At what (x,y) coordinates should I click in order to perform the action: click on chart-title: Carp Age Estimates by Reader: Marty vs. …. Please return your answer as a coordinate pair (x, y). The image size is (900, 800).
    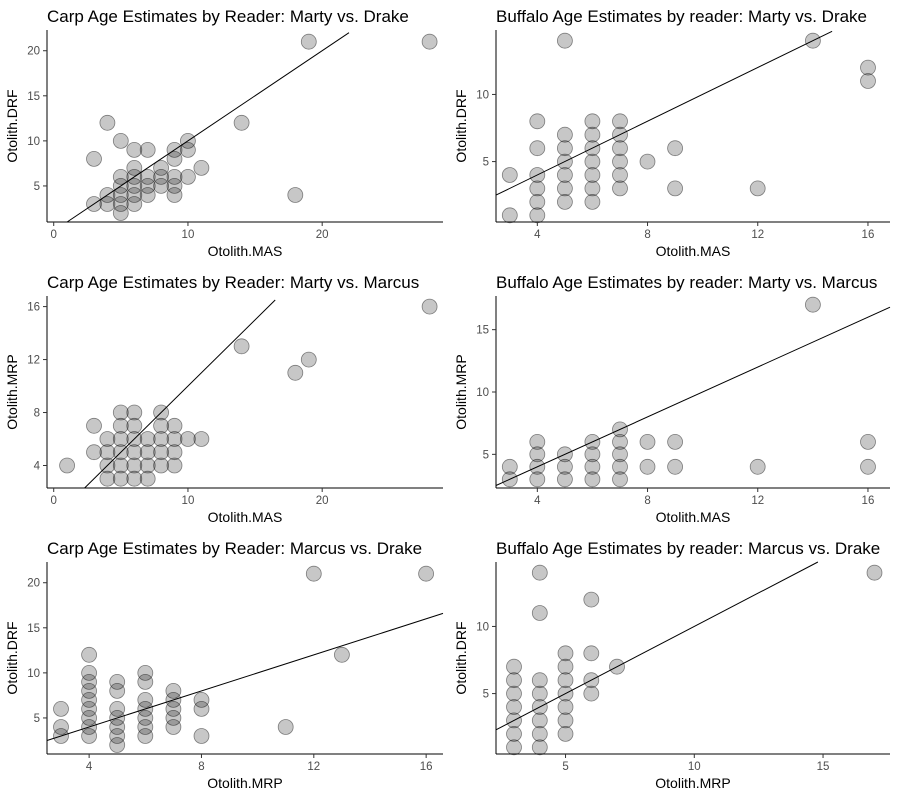
    Looking at the image, I should click on (228, 16).